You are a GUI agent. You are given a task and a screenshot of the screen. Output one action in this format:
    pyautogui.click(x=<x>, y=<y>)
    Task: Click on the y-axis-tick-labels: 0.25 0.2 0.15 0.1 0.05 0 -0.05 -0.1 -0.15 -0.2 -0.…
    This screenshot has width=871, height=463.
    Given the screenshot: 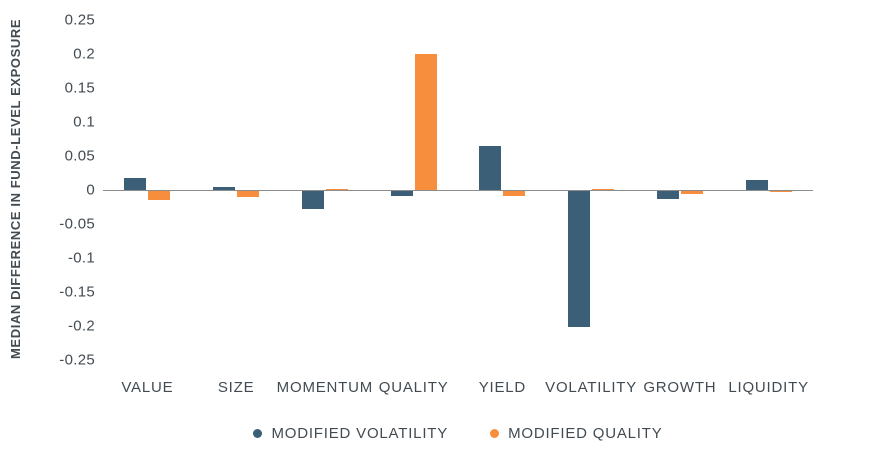 What is the action you would take?
    pyautogui.click(x=47, y=190)
    